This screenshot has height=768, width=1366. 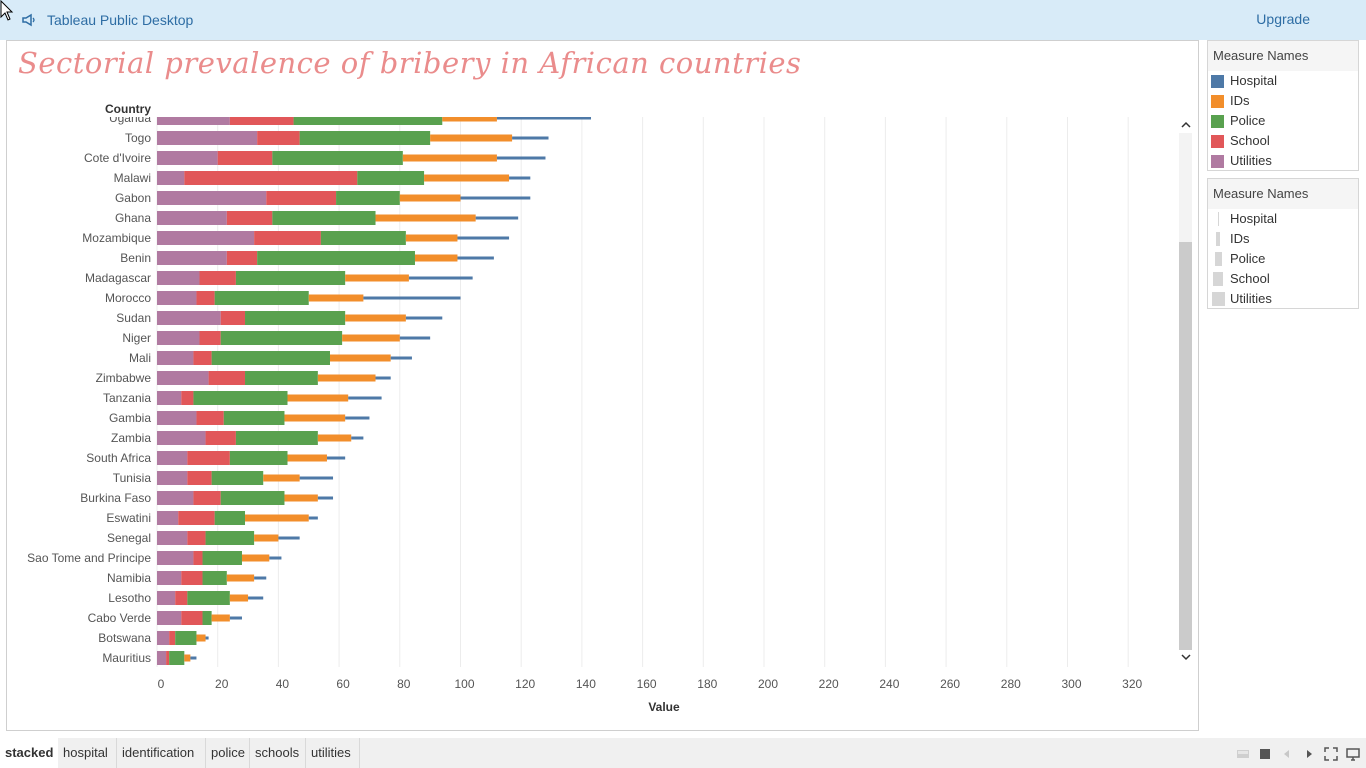 I want to click on tab-police: police, so click(x=228, y=753).